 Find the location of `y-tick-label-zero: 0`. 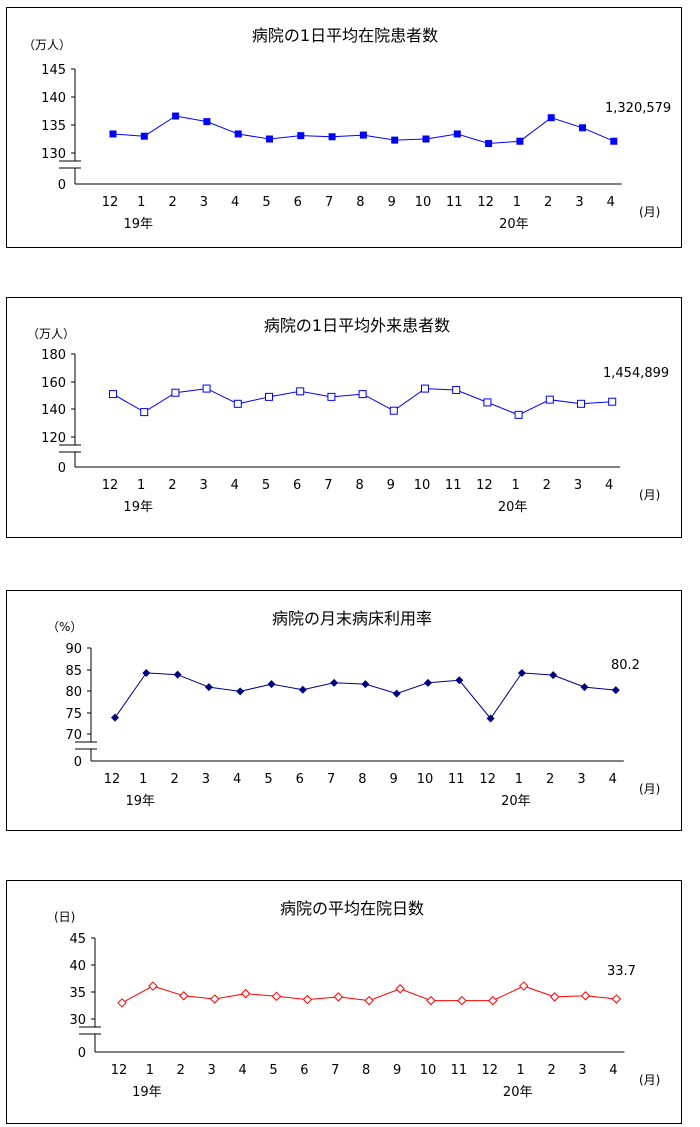

y-tick-label-zero: 0 is located at coordinates (62, 468).